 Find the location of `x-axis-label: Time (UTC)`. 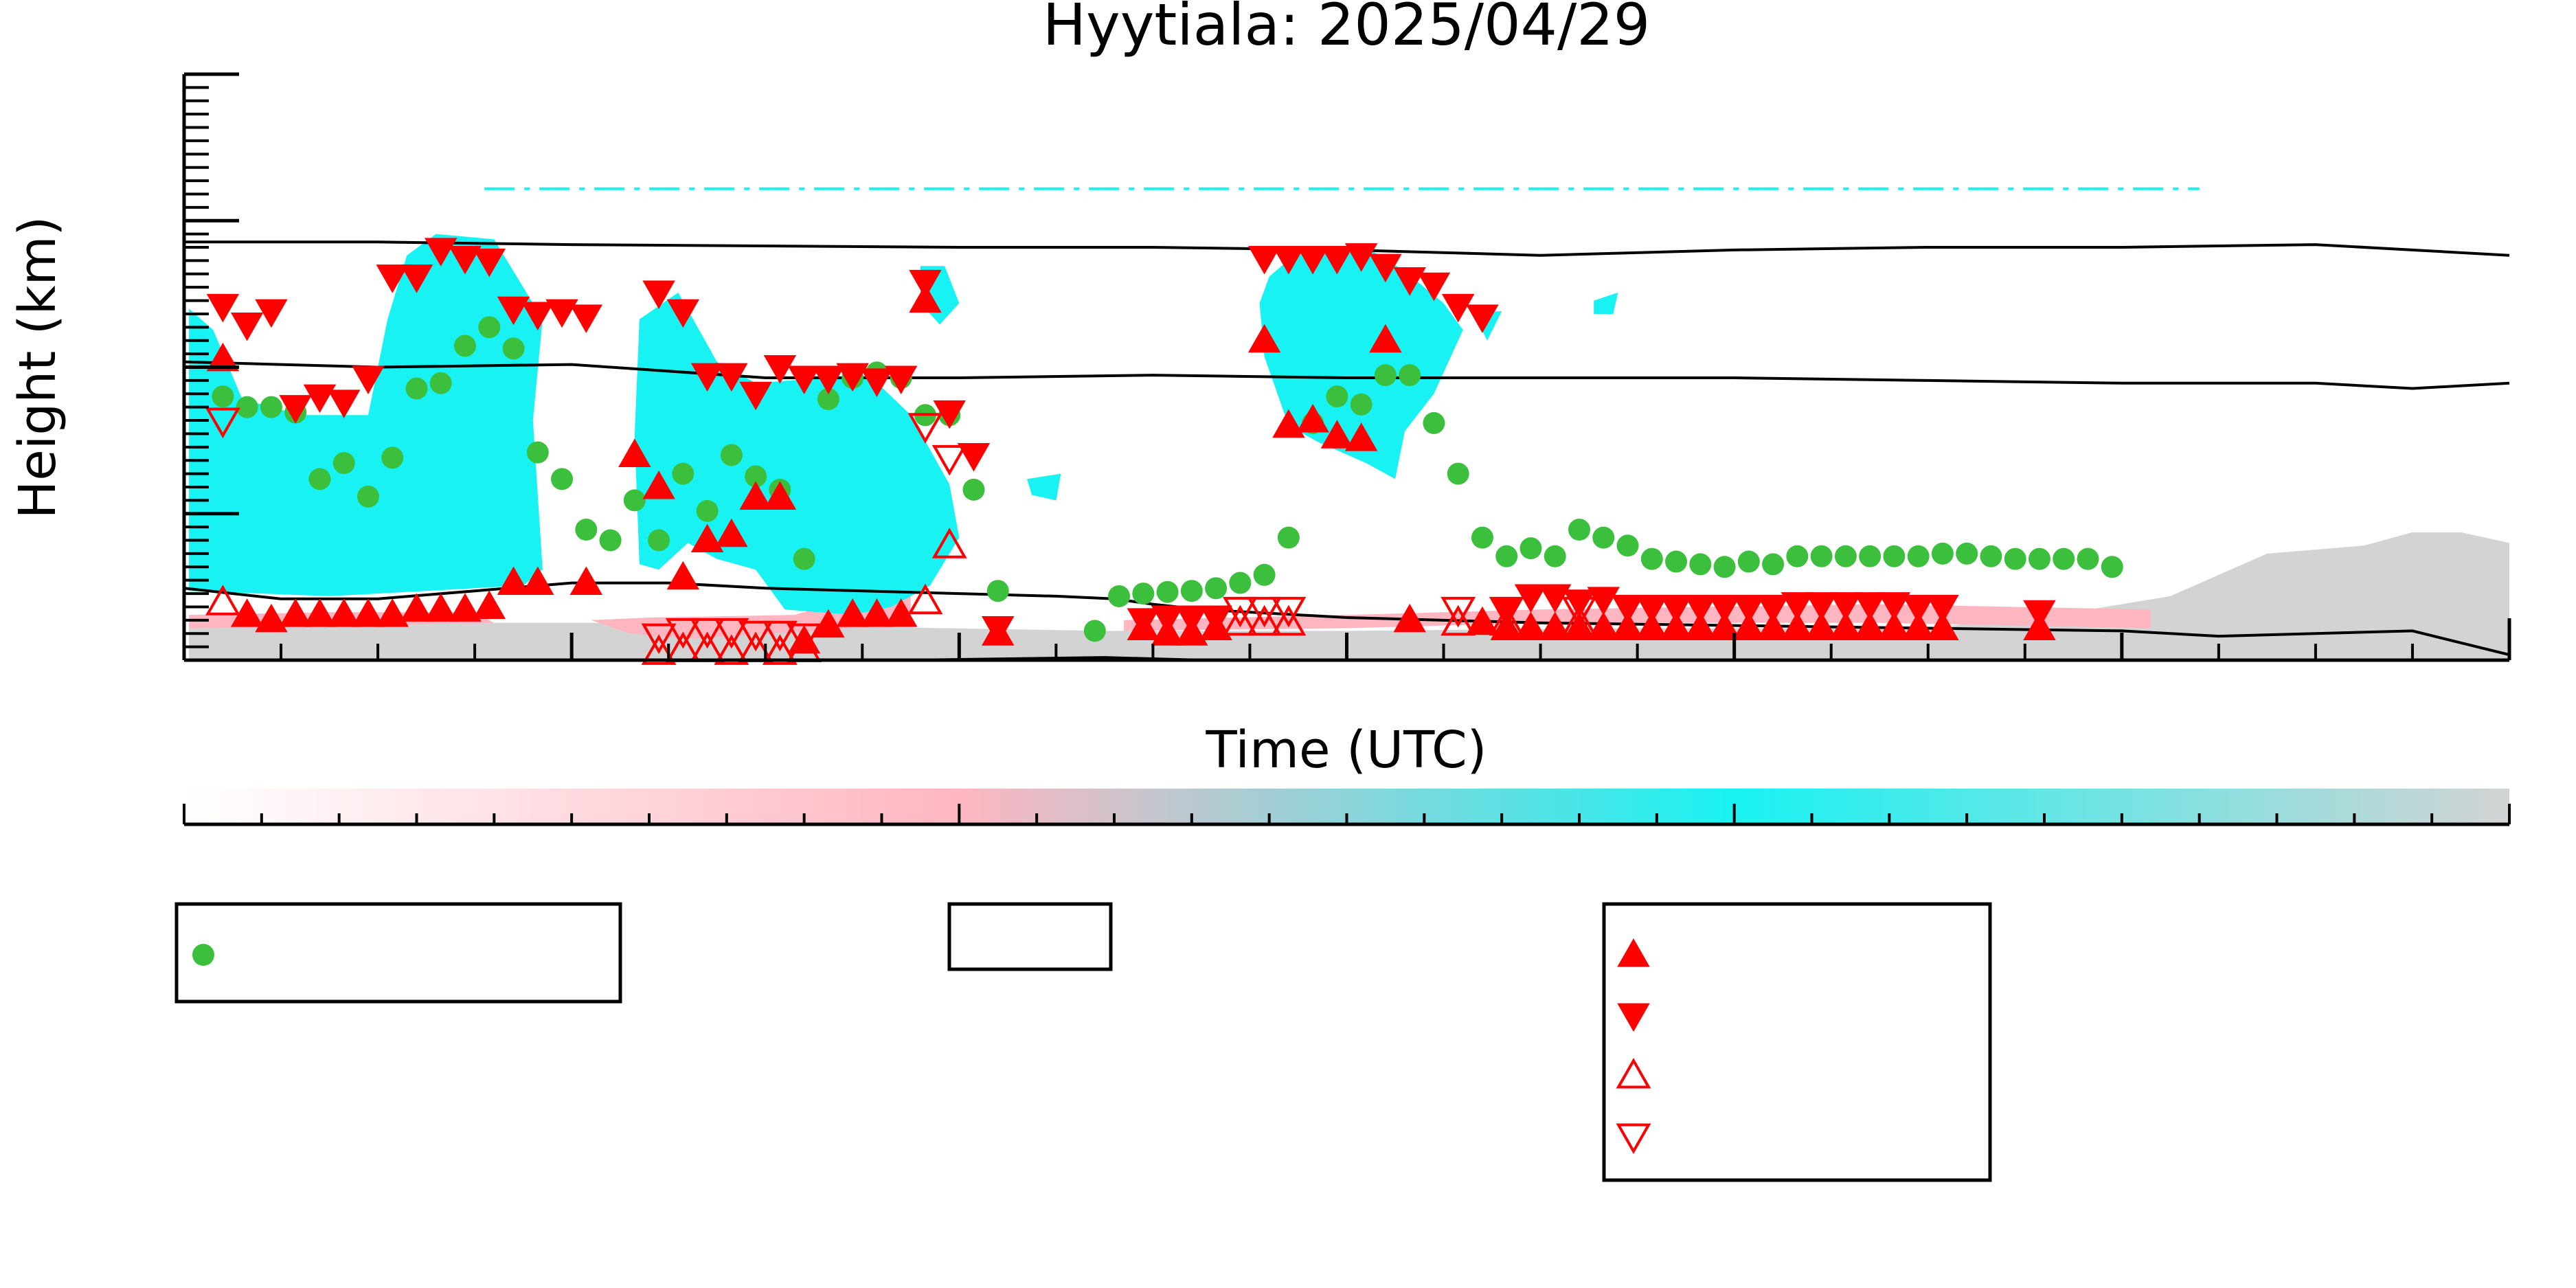

x-axis-label: Time (UTC) is located at coordinates (1346, 750).